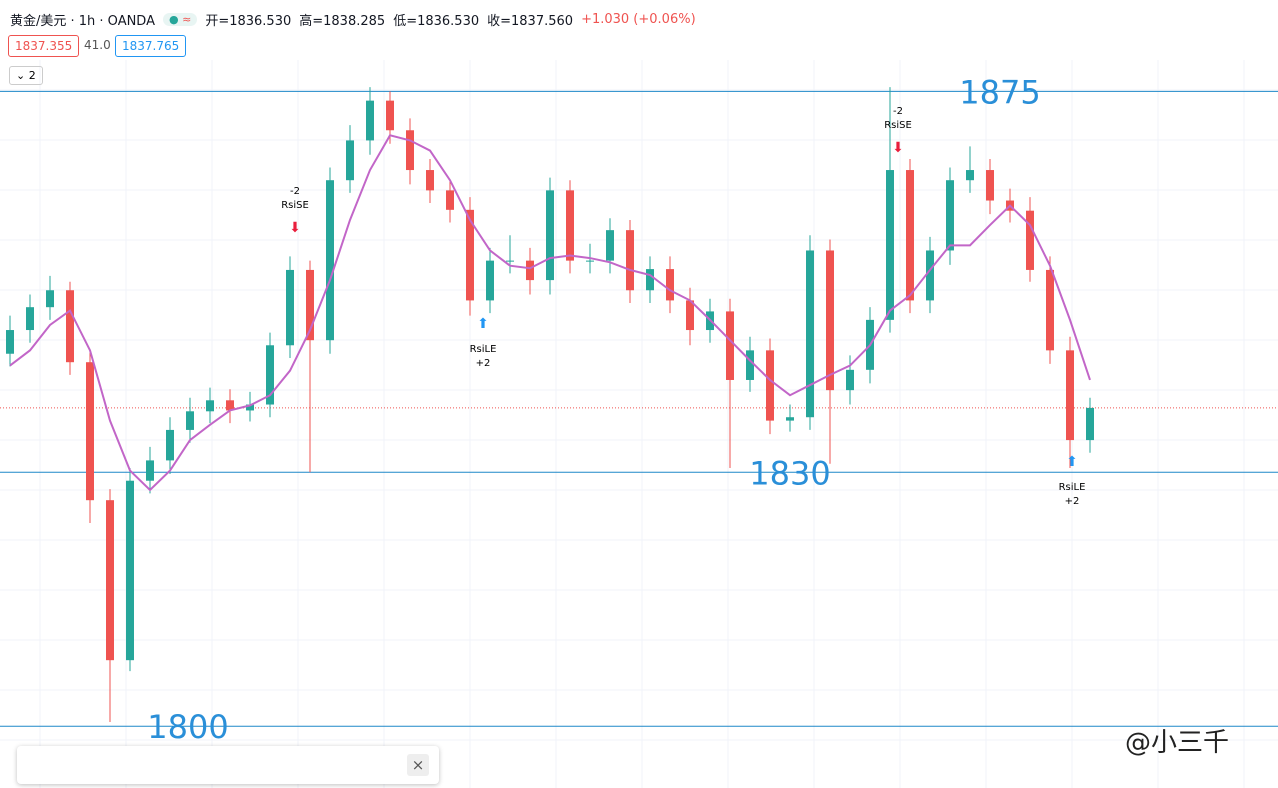 The width and height of the screenshot is (1278, 788). I want to click on ohlc-close: 收=1837.560, so click(530, 21).